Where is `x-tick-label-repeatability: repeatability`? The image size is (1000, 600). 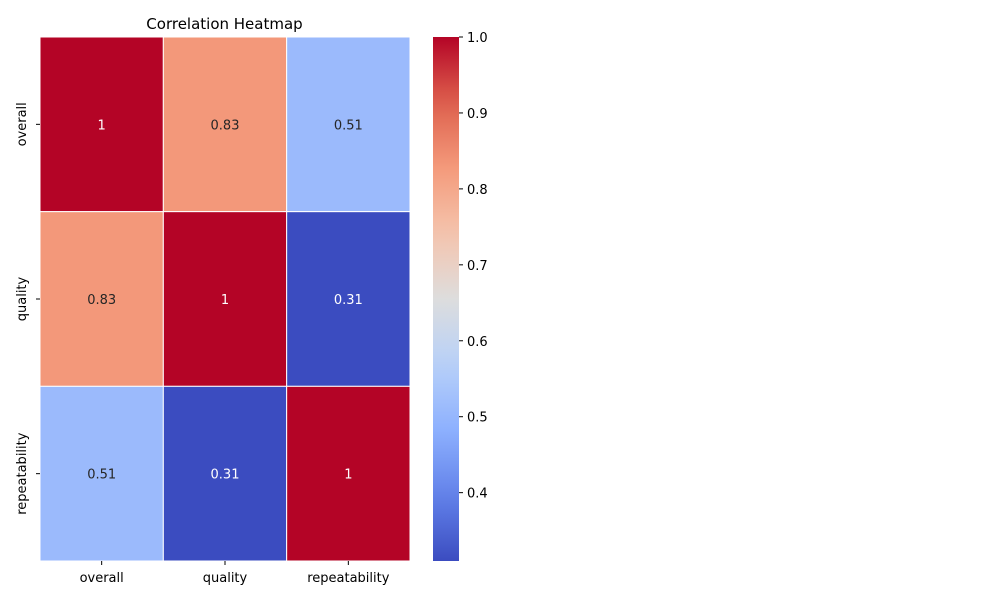
x-tick-label-repeatability: repeatability is located at coordinates (348, 578).